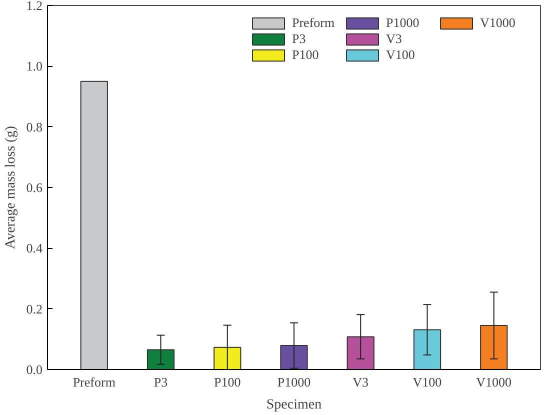 The width and height of the screenshot is (545, 415). I want to click on x-axis-title: Specimen, so click(294, 405).